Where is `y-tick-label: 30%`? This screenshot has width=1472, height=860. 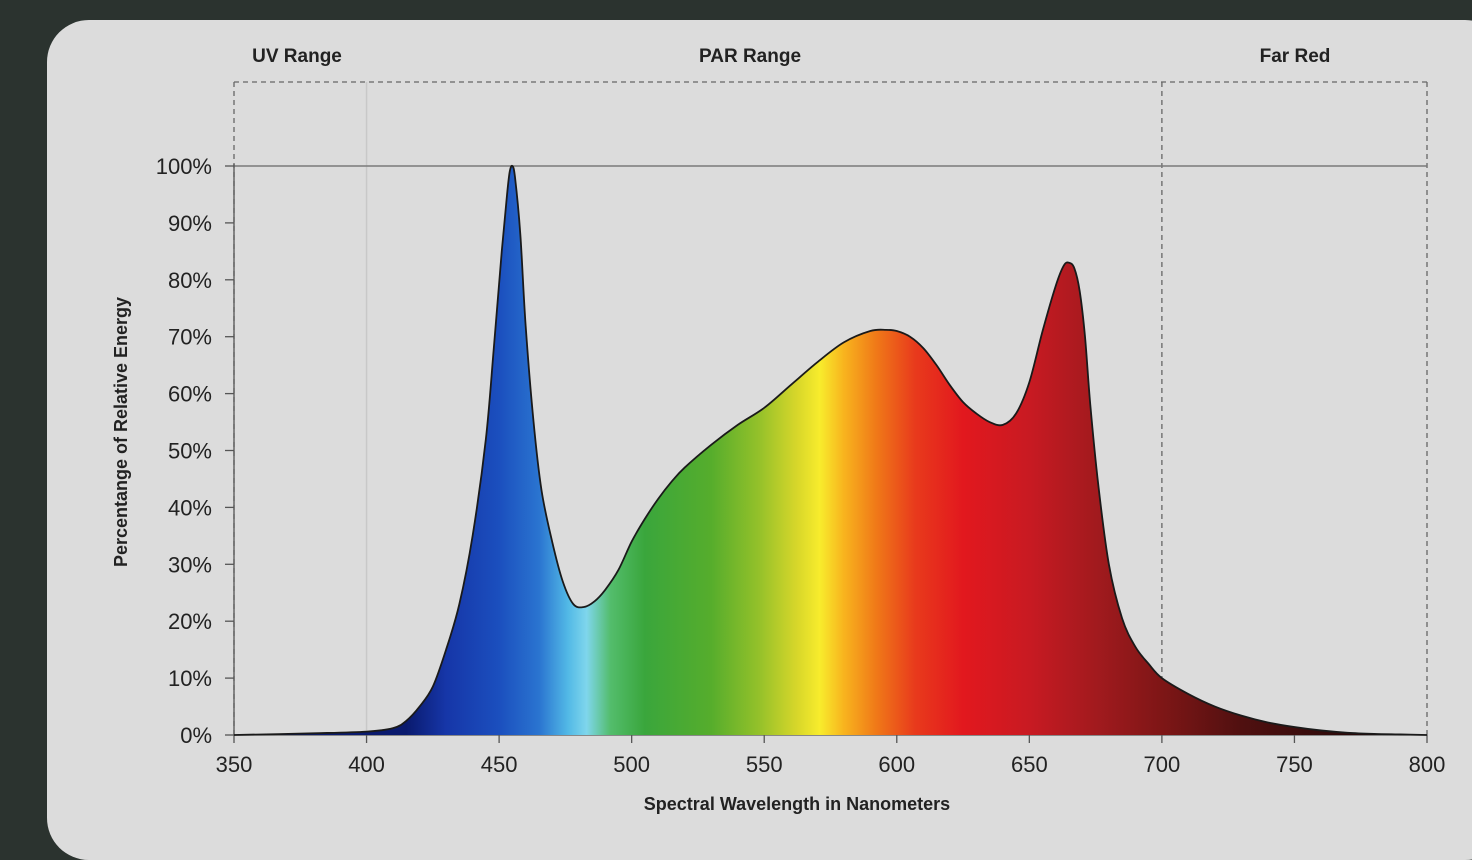
y-tick-label: 30% is located at coordinates (190, 564).